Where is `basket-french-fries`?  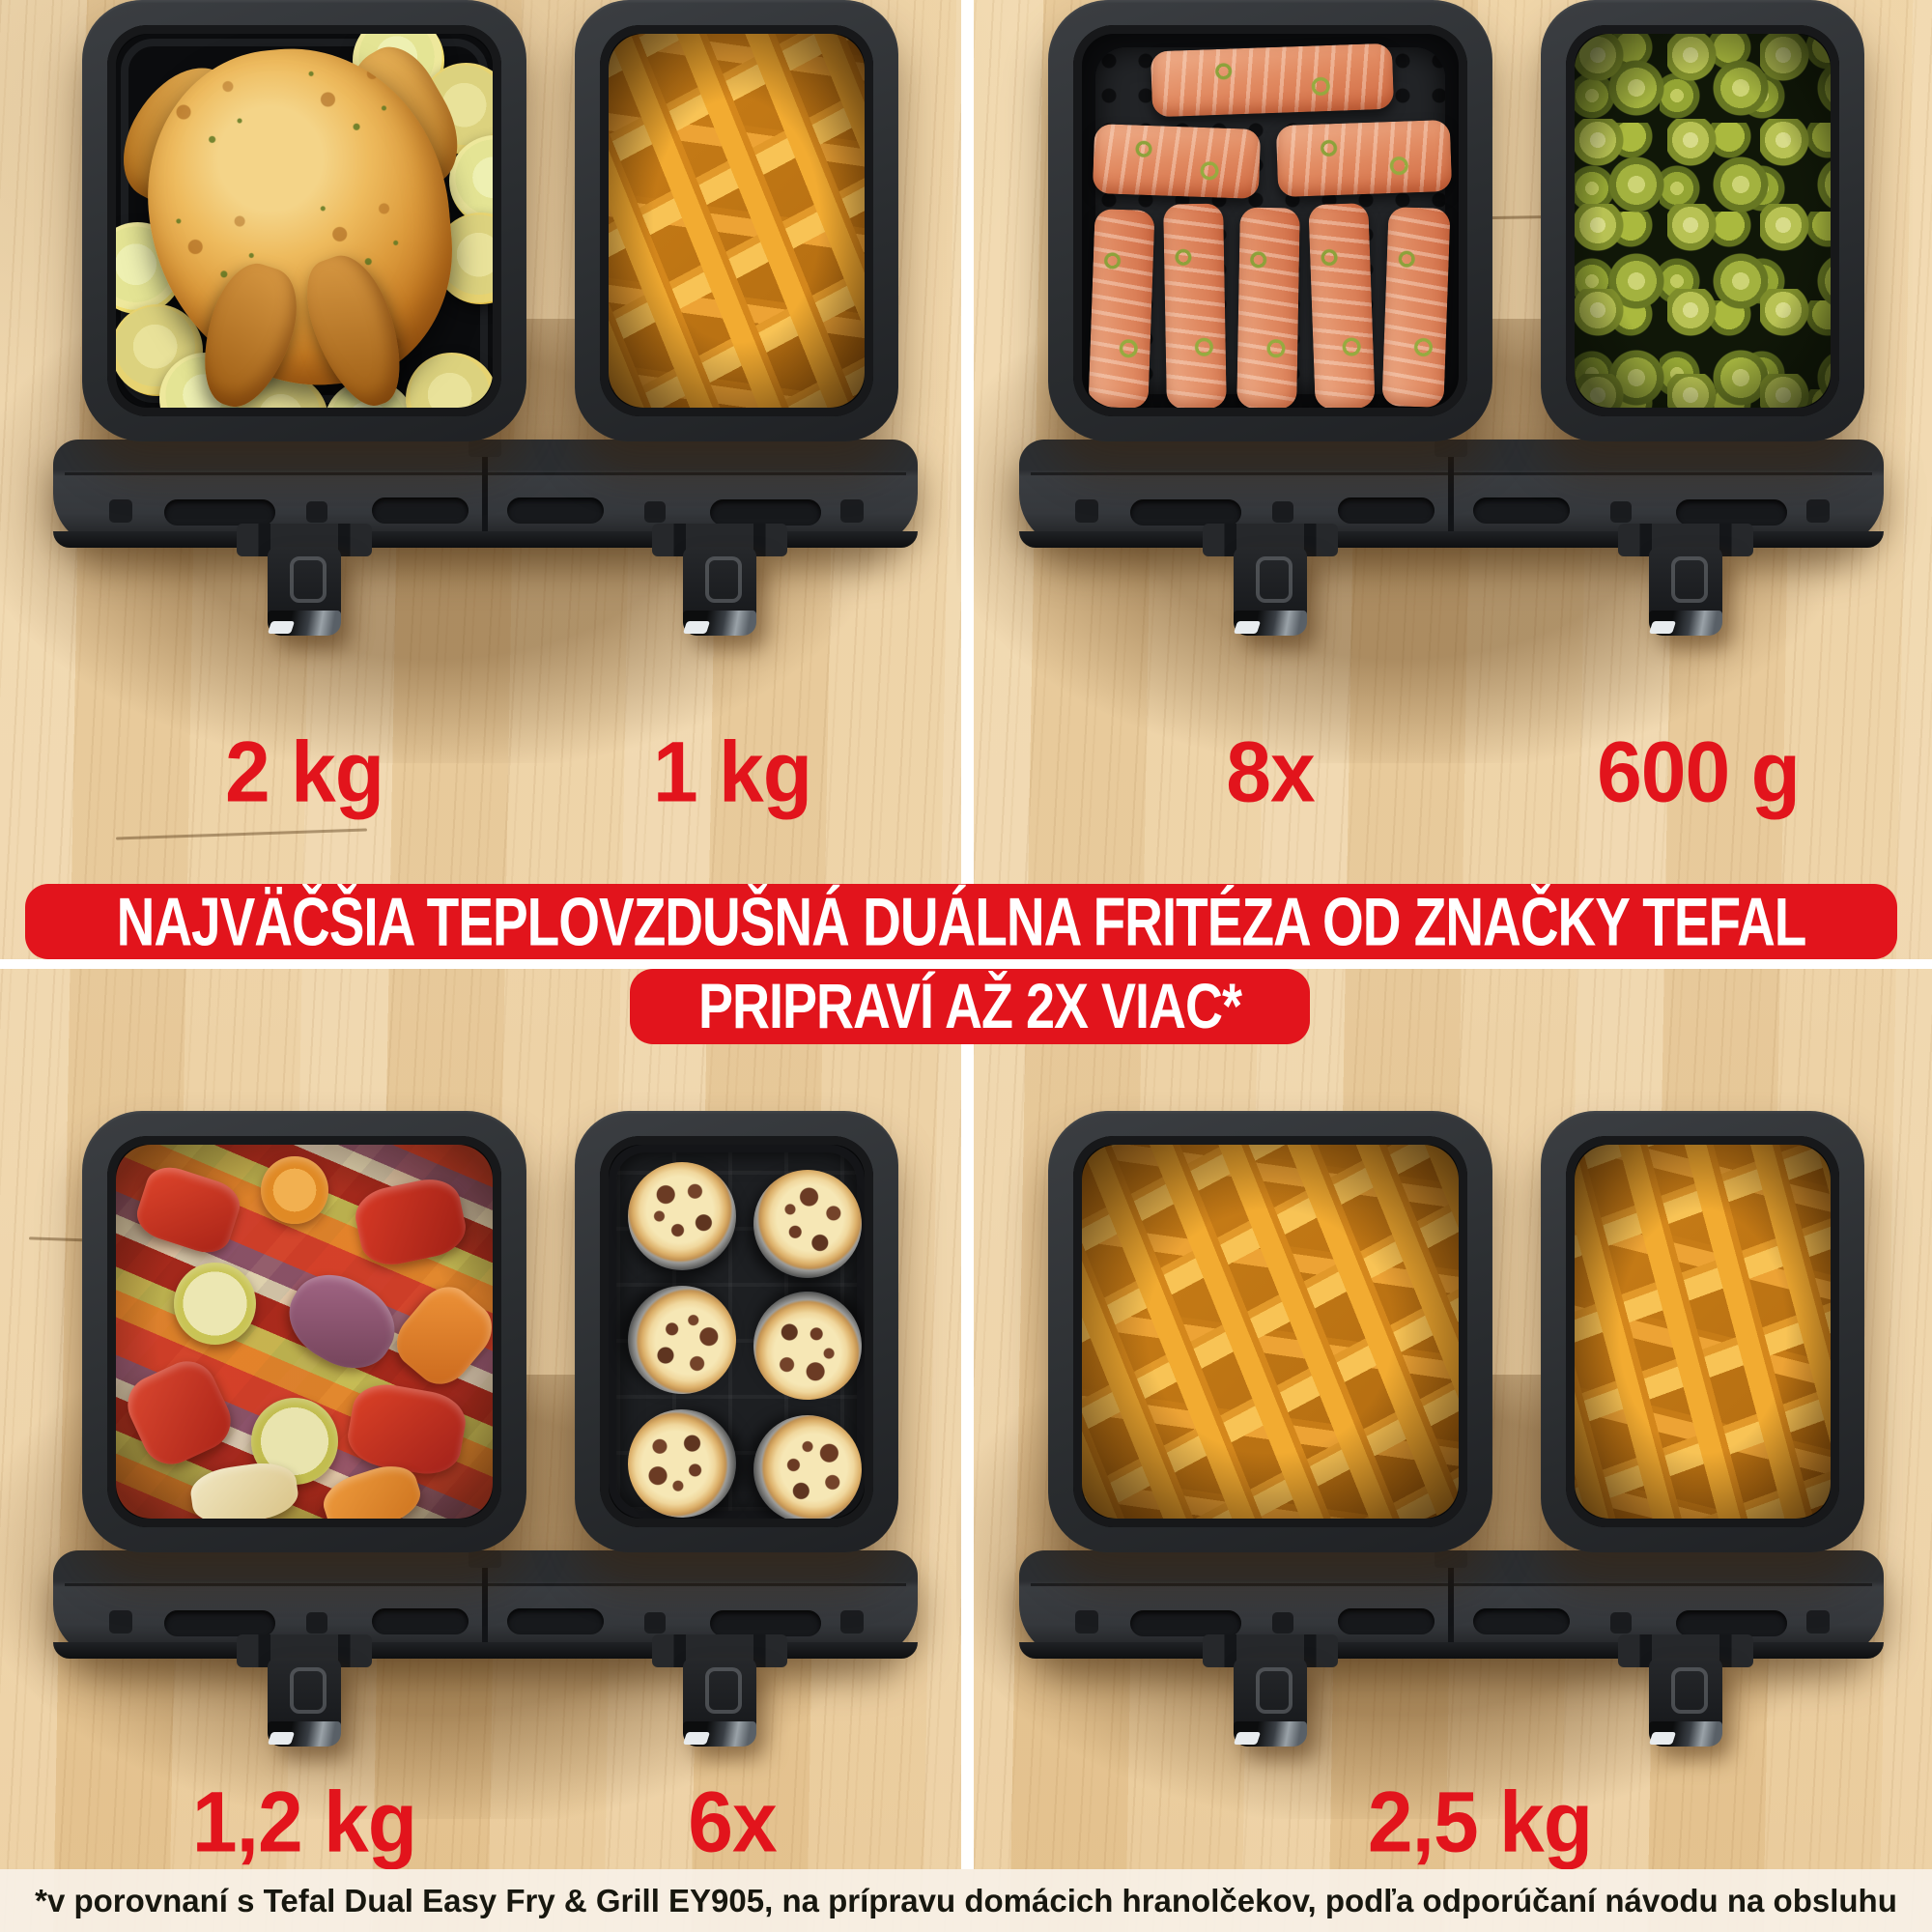
basket-french-fries is located at coordinates (736, 220).